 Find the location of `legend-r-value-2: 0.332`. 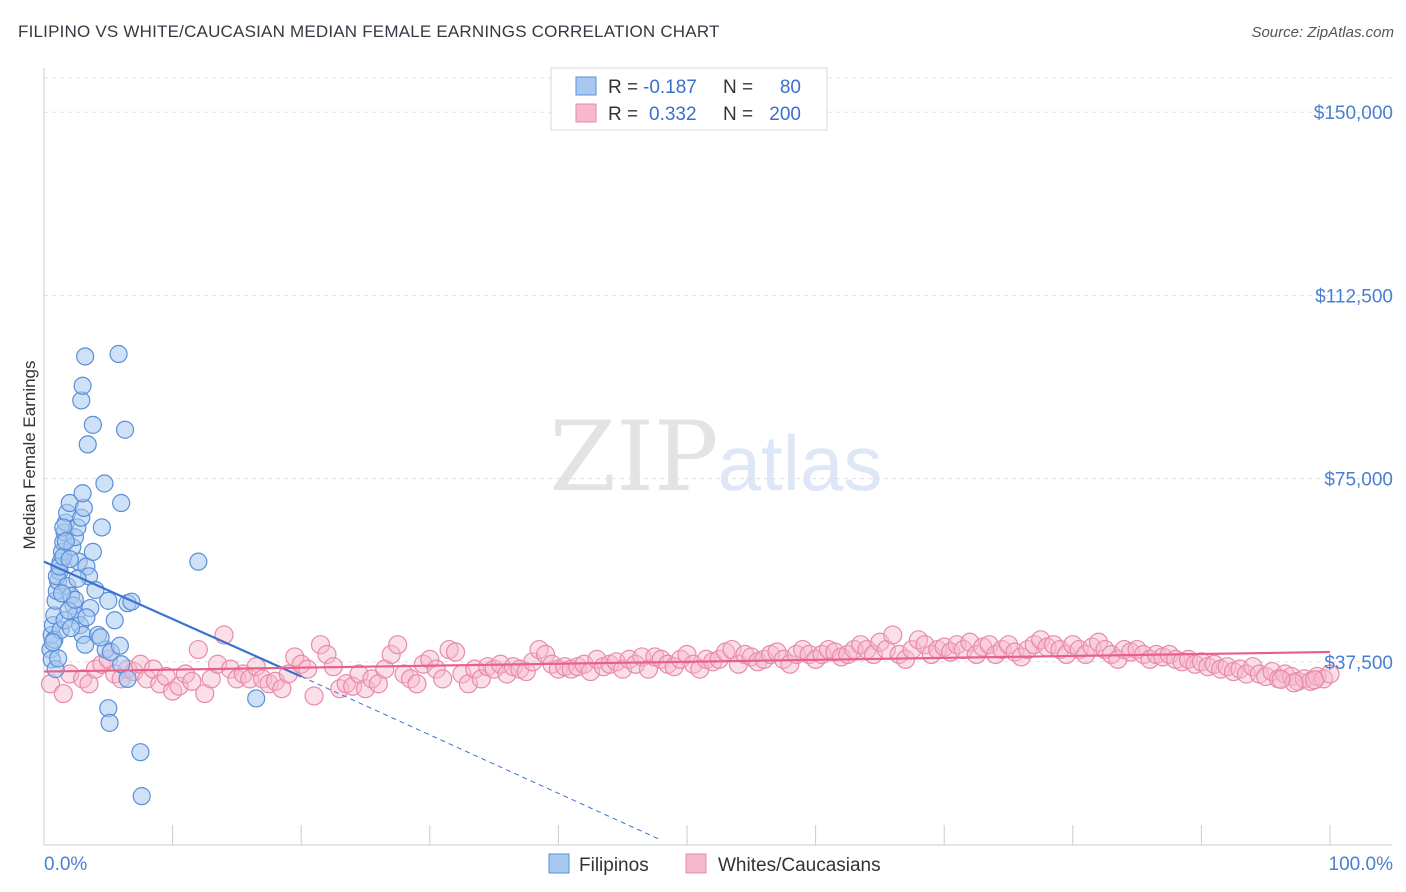

legend-r-value-2: 0.332 is located at coordinates (673, 114).